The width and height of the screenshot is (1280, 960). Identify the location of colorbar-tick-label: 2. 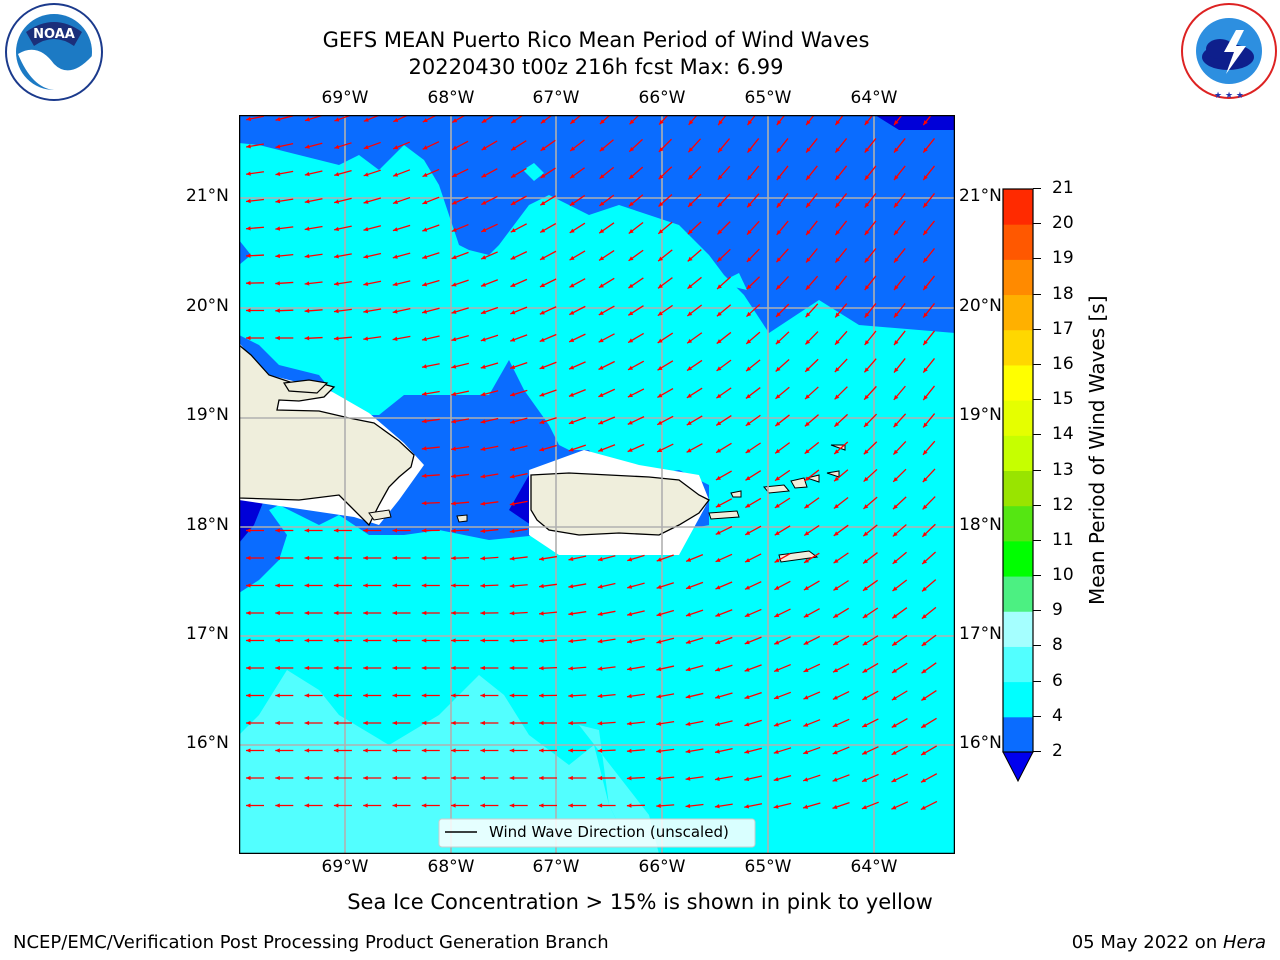
(1057, 751).